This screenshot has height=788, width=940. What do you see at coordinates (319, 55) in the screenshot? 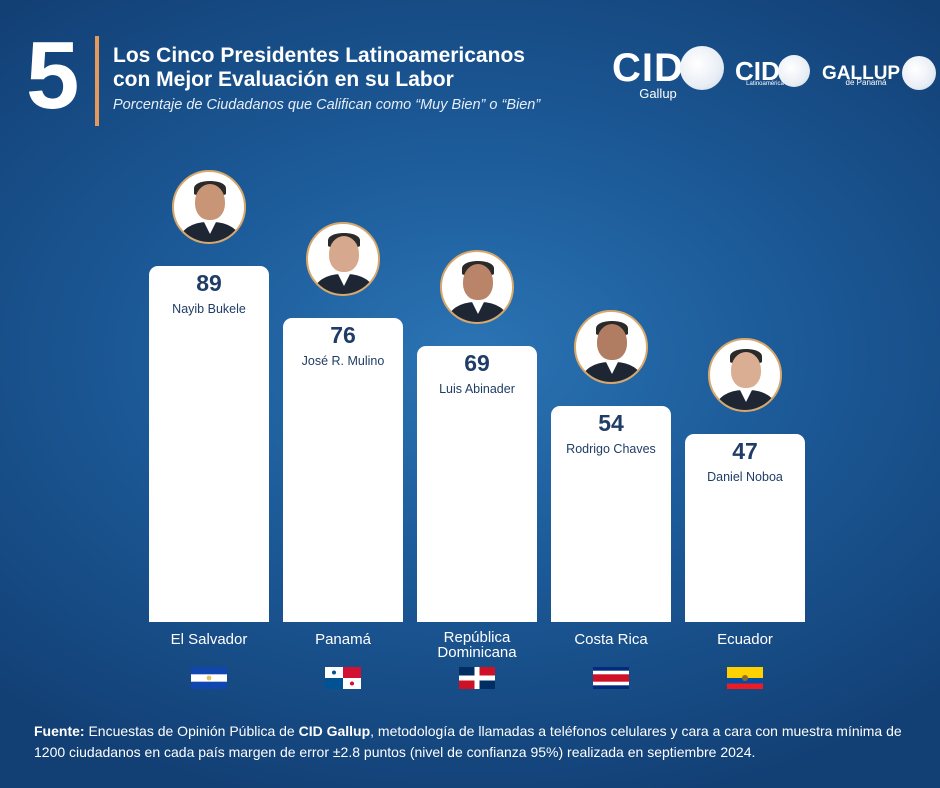
I see `title-line-1: Los Cinco Presidentes Latinoamericanos` at bounding box center [319, 55].